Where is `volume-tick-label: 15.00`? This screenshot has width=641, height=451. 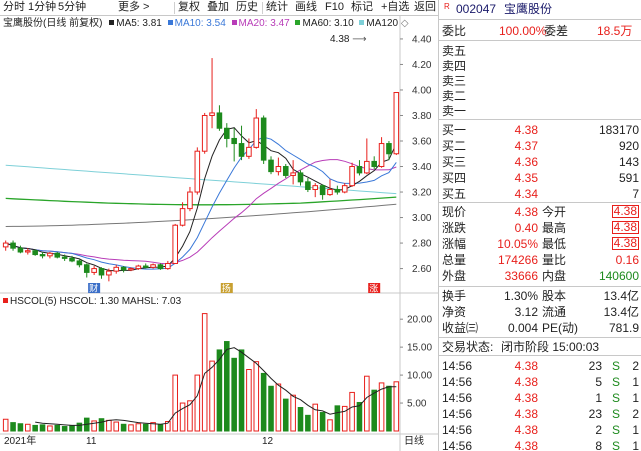 volume-tick-label: 15.00 is located at coordinates (419, 348).